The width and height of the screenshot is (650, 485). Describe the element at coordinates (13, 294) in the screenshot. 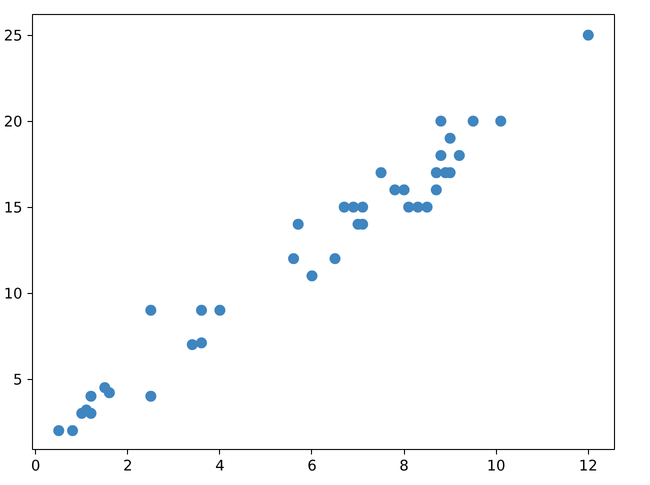

I see `y-tick-label: 10` at that location.